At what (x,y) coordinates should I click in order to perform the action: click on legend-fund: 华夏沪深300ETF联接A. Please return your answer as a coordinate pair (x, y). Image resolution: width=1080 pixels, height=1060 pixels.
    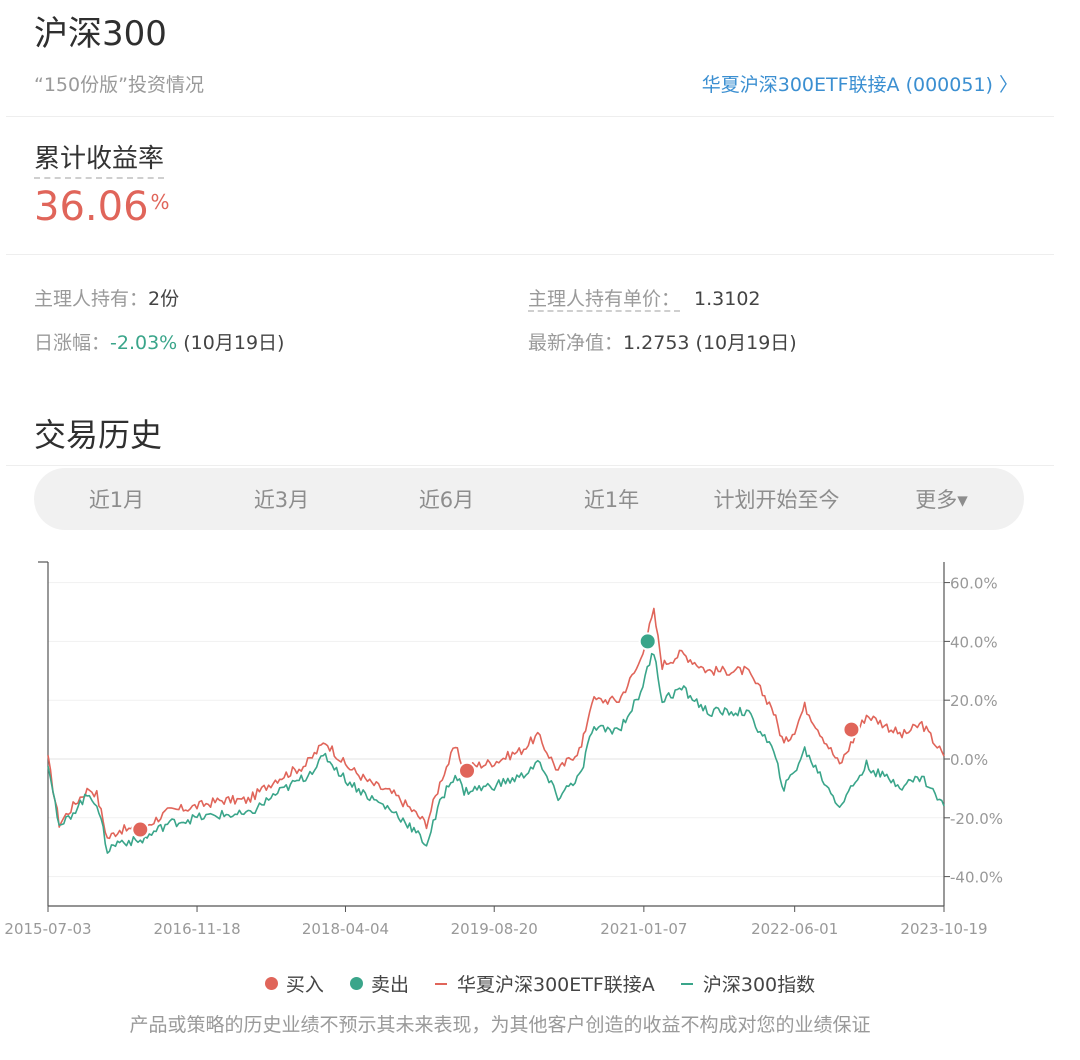
    Looking at the image, I should click on (545, 985).